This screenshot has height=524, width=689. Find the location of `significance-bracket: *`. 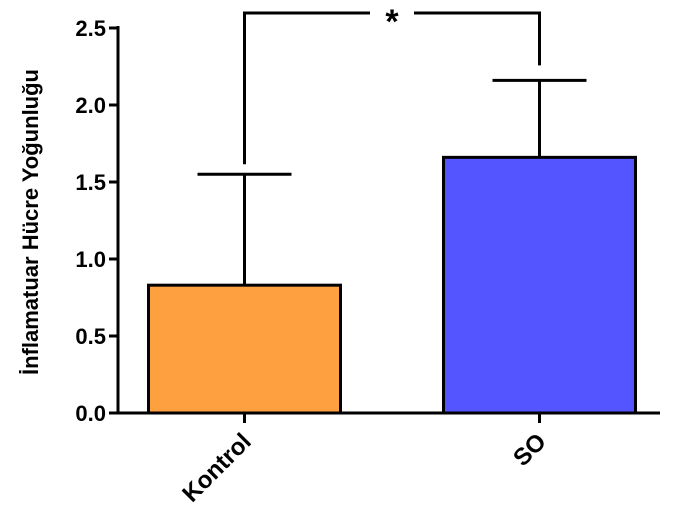

significance-bracket: * is located at coordinates (392, 84).